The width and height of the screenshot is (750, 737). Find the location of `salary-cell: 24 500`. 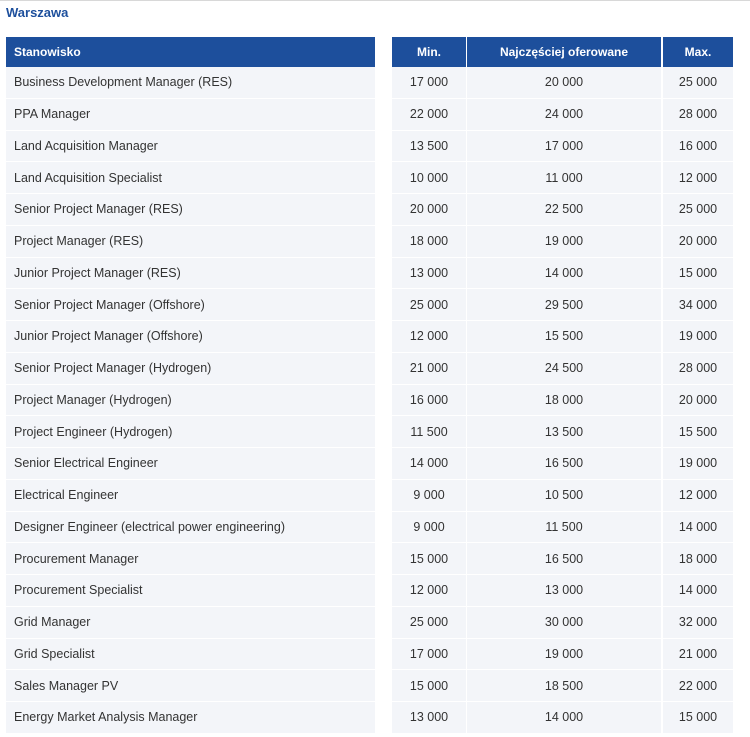

salary-cell: 24 500 is located at coordinates (564, 368).